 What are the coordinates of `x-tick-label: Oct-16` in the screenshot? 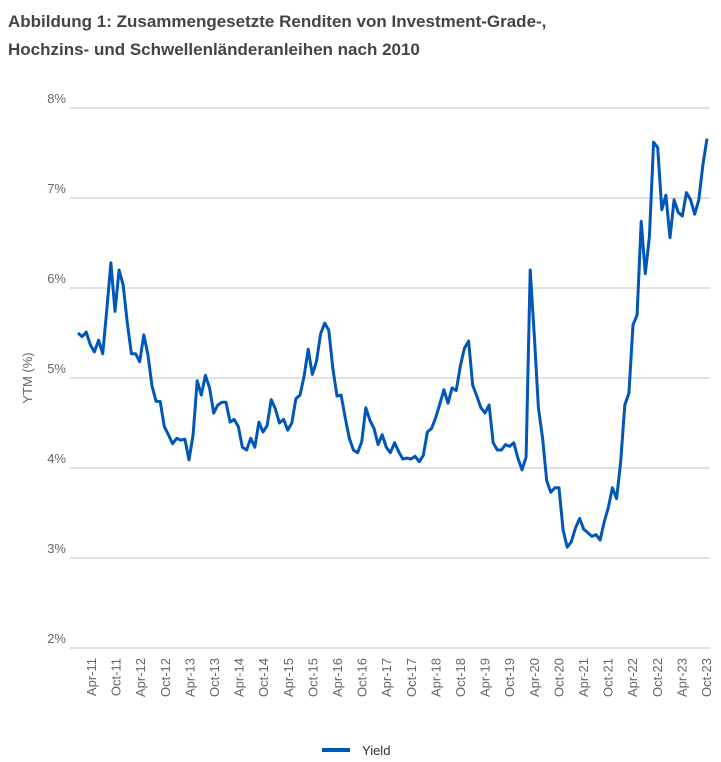 It's located at (362, 677).